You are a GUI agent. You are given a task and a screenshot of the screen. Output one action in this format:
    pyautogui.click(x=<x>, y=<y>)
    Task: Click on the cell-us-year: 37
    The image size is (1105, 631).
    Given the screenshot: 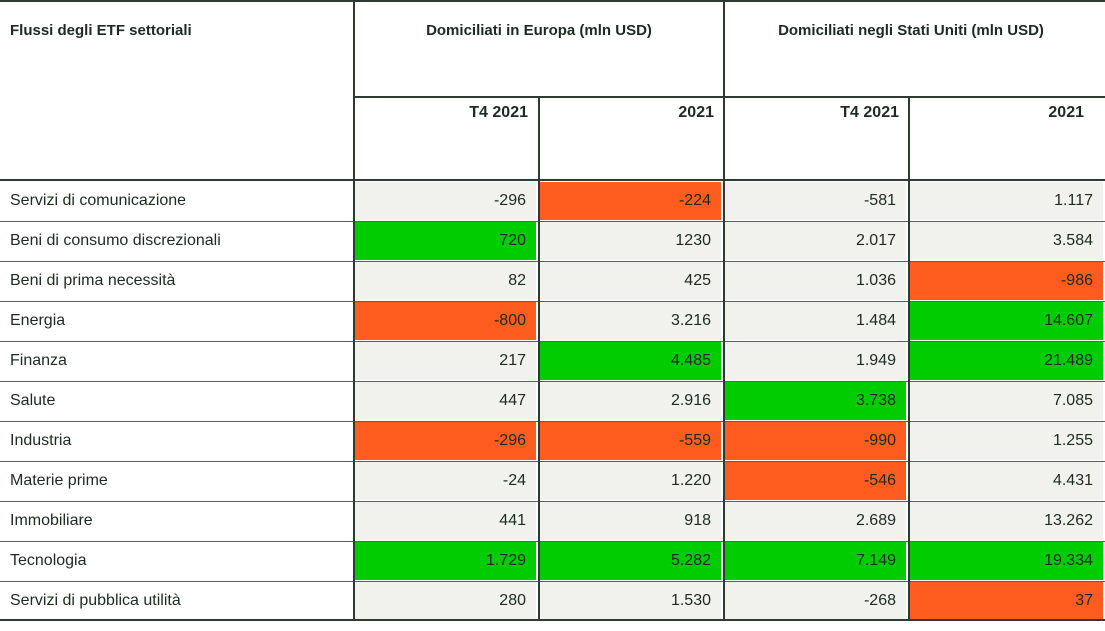 What is the action you would take?
    pyautogui.click(x=1006, y=601)
    